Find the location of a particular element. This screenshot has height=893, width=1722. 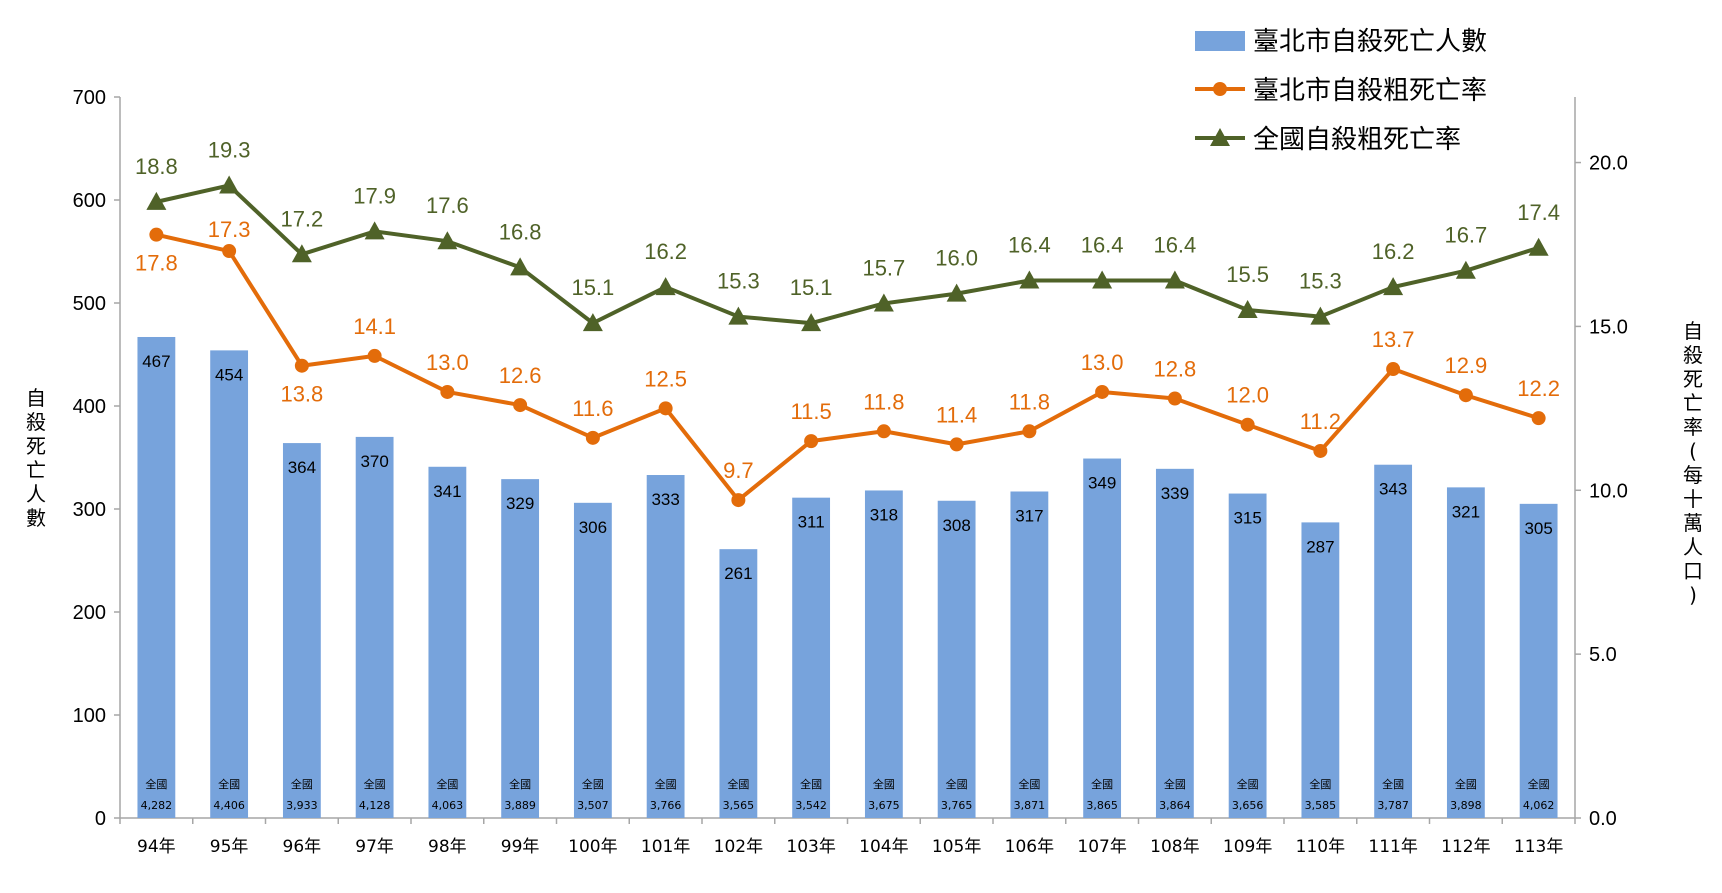

national-deaths-label: 4,063 is located at coordinates (448, 805).